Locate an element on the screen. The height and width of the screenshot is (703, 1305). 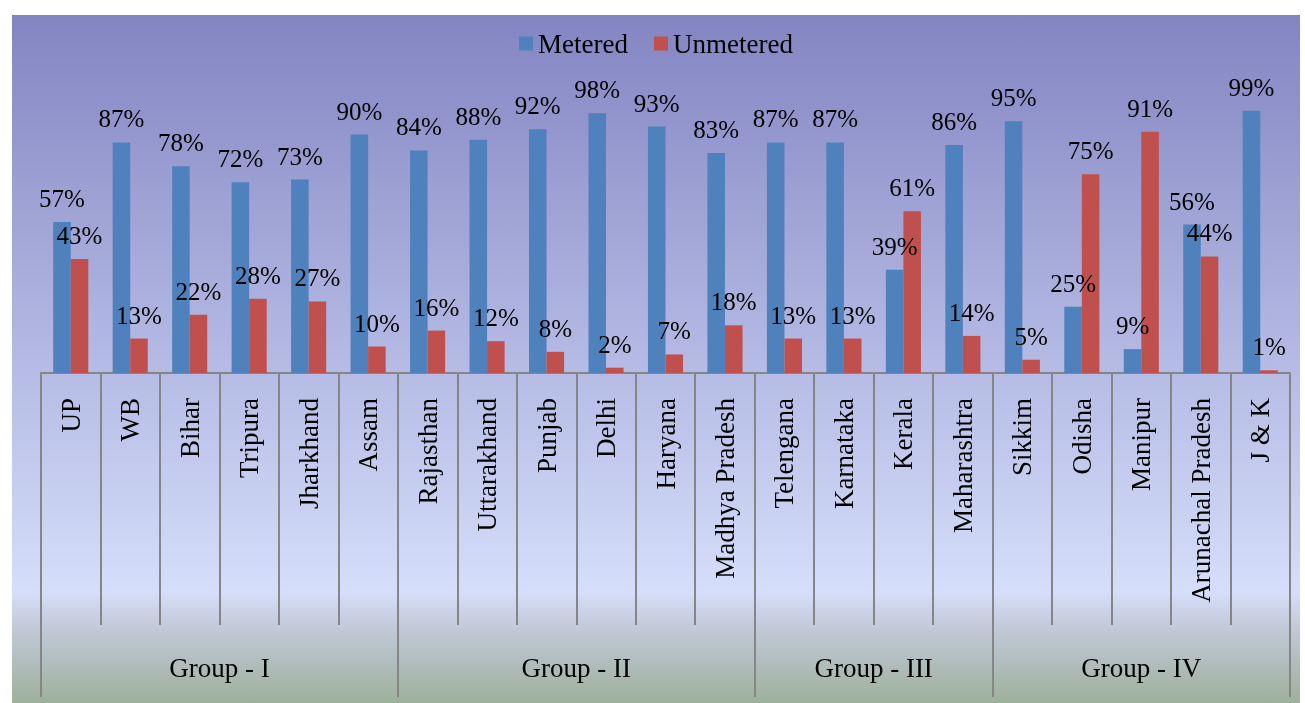
x-tick-label: Maharashtra is located at coordinates (962, 465).